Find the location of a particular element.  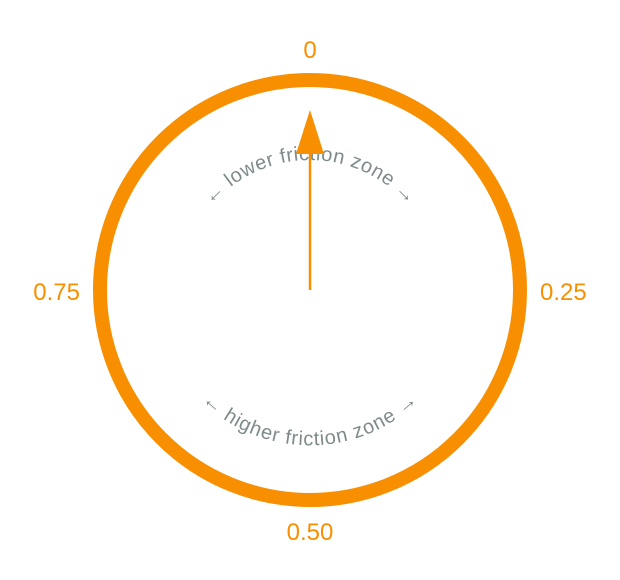

higher-friction-zone-text: ← higher friction zone → is located at coordinates (309, 420).